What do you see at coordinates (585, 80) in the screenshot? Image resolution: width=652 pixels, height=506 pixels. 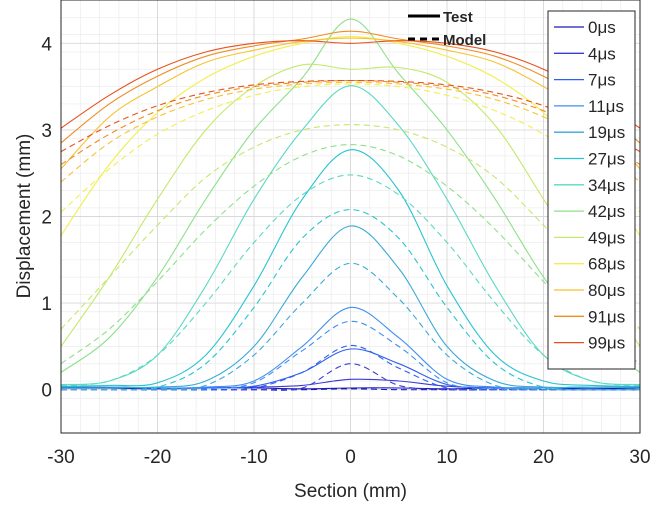 I see `legend-item: 7μs` at bounding box center [585, 80].